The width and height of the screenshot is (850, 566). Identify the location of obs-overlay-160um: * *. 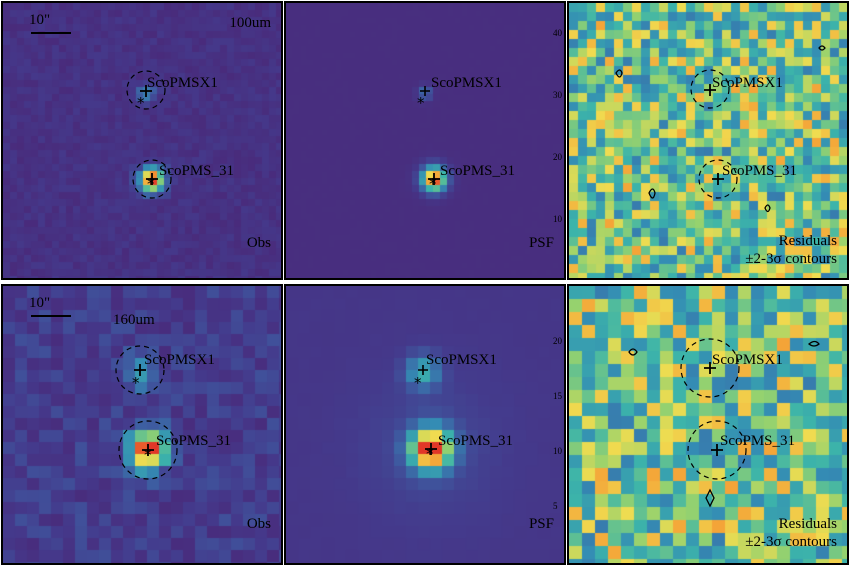
(146, 412).